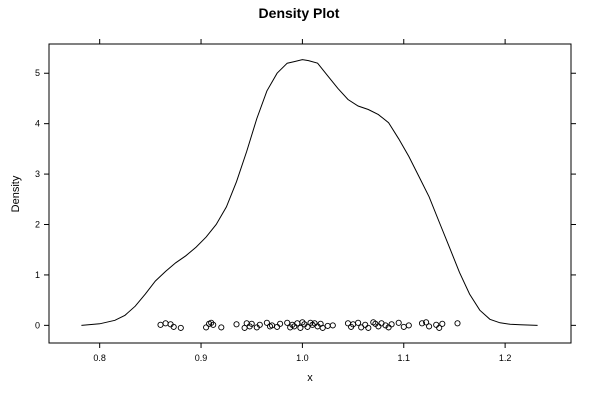  I want to click on x-tick-label: 0.9, so click(201, 358).